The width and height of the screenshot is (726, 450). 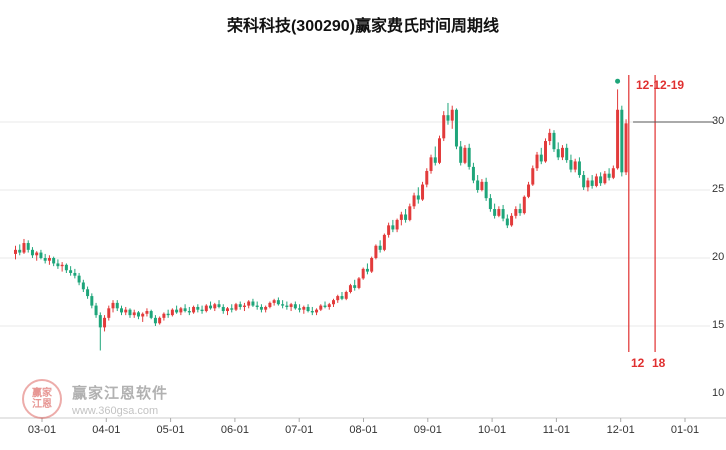 What do you see at coordinates (620, 430) in the screenshot?
I see `x-axis-label: 12-01` at bounding box center [620, 430].